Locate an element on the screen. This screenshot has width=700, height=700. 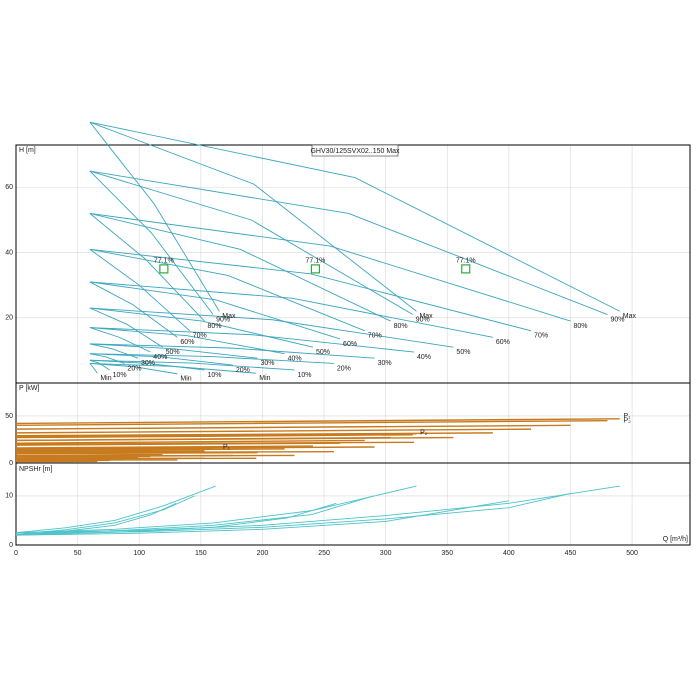
x-tick-label: 400 is located at coordinates (509, 553).